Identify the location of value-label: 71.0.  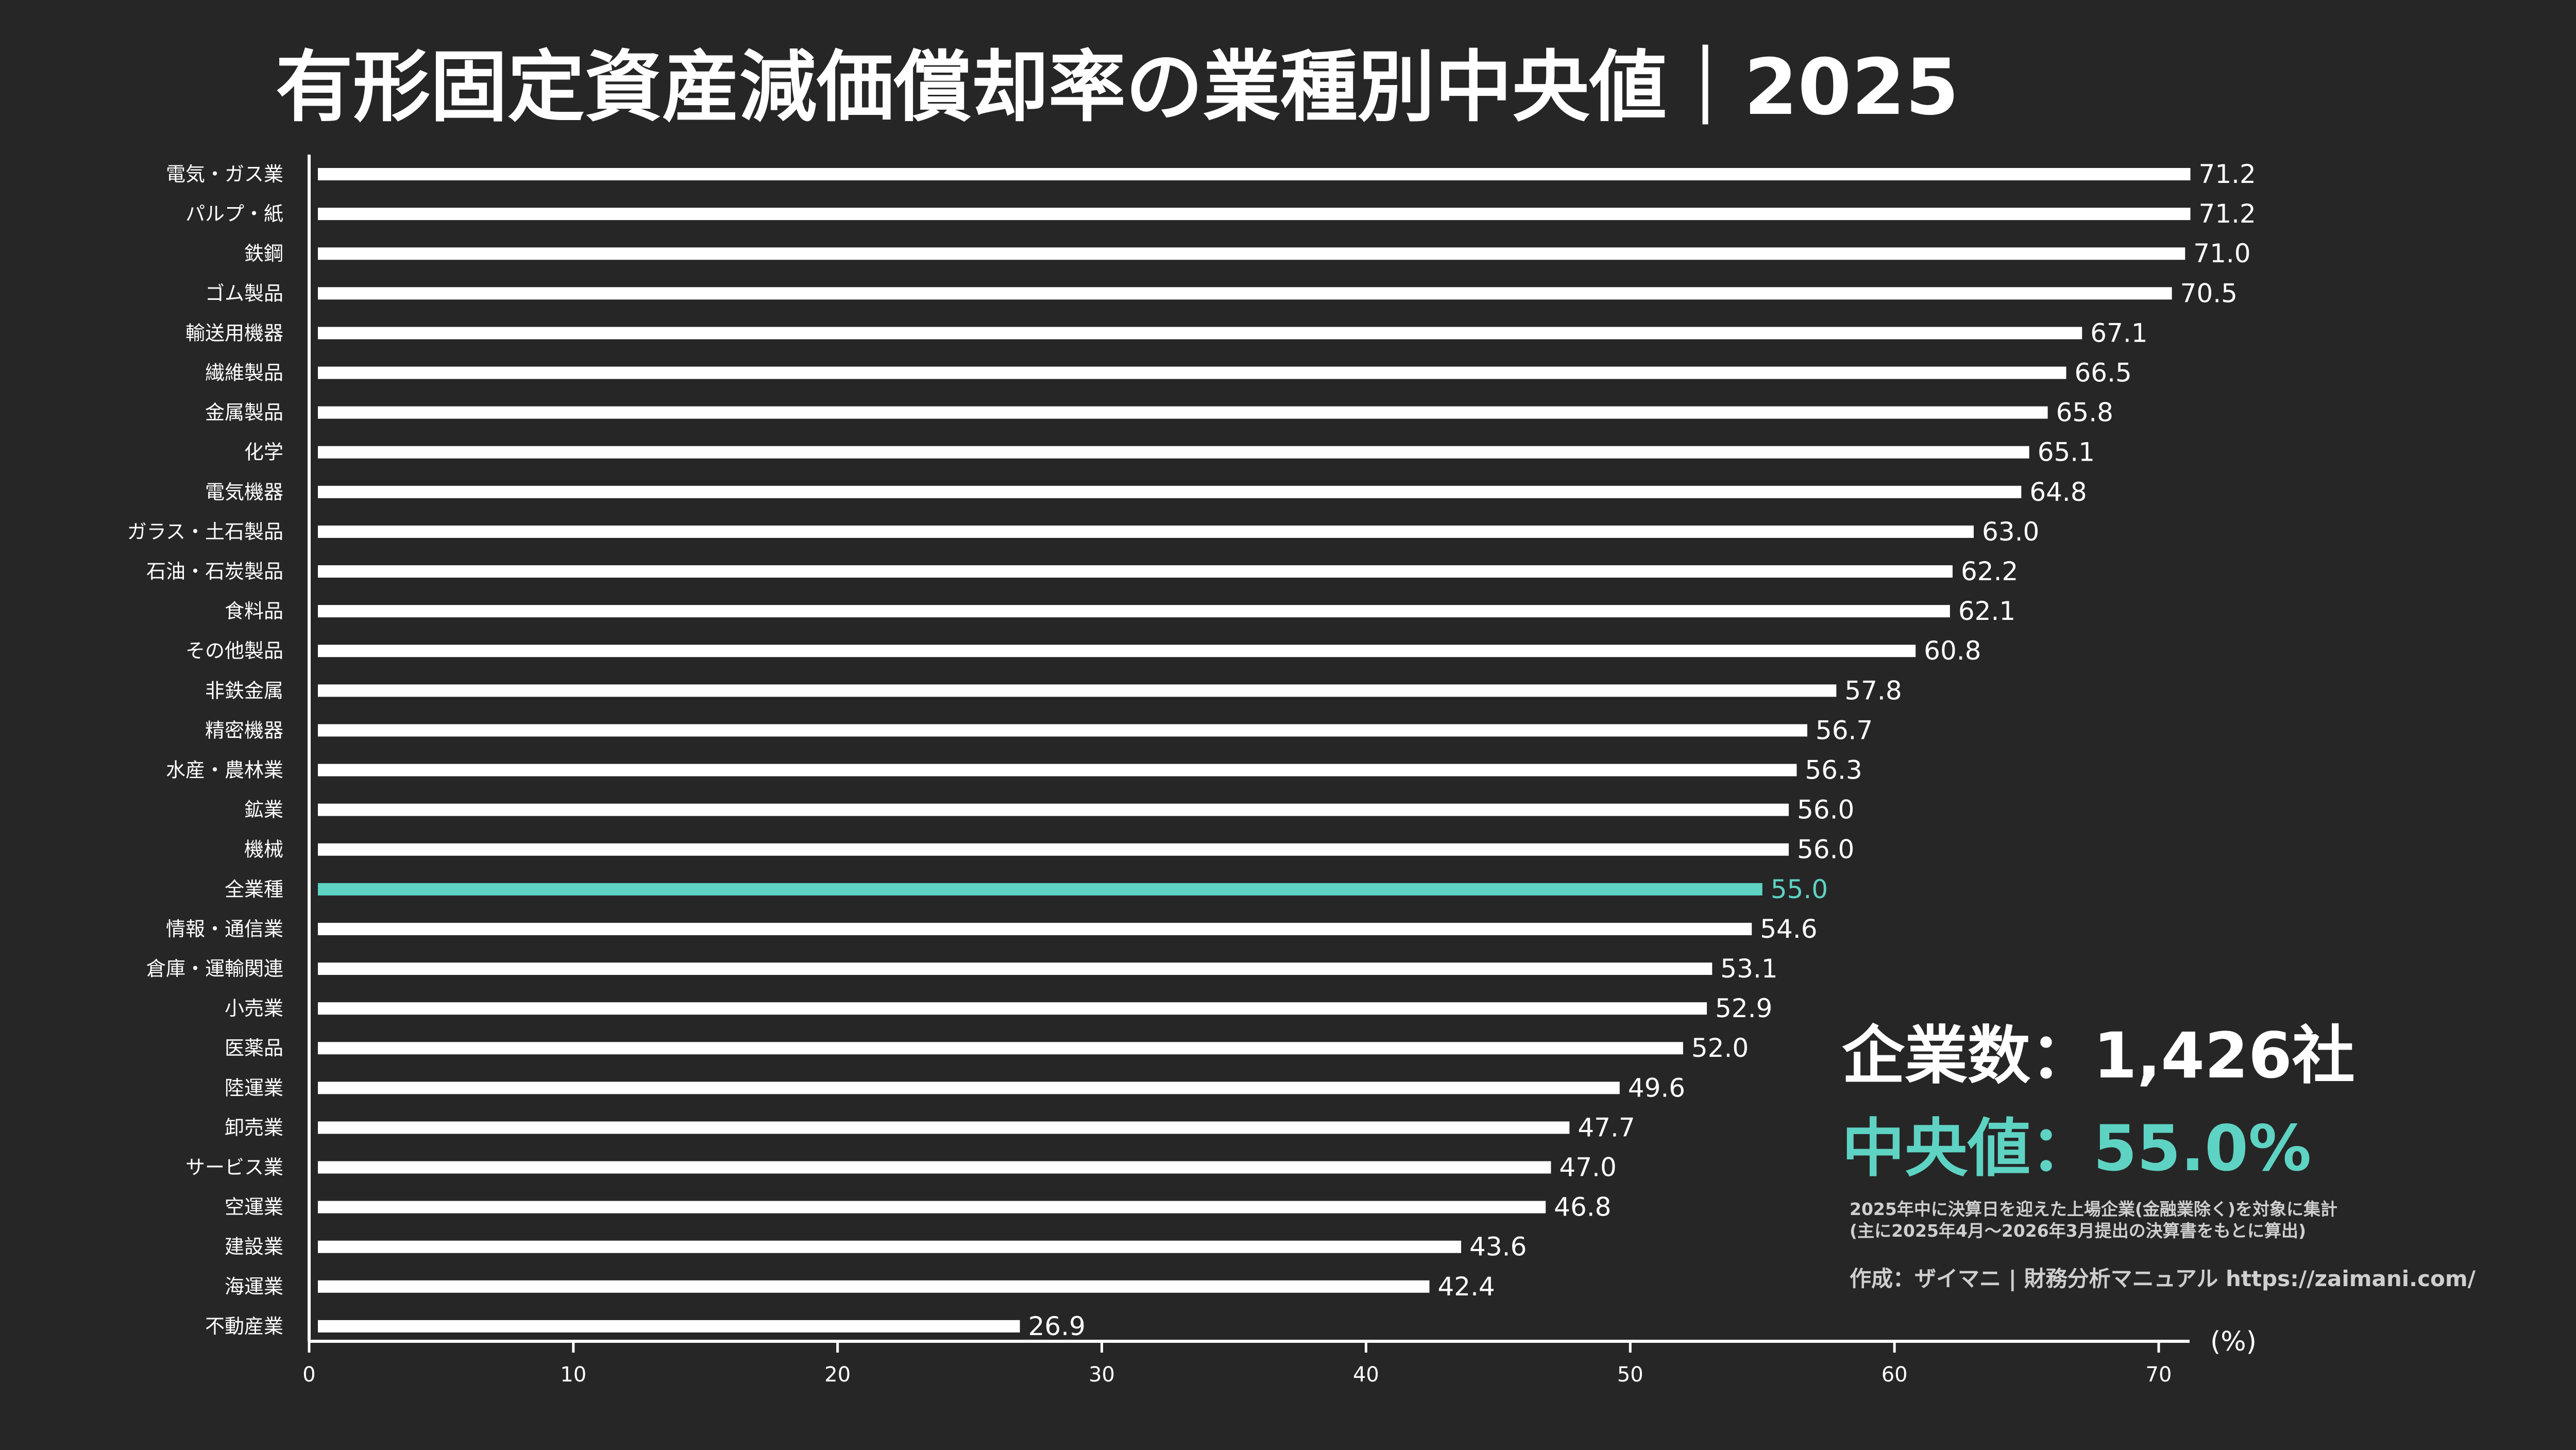
(2221, 253).